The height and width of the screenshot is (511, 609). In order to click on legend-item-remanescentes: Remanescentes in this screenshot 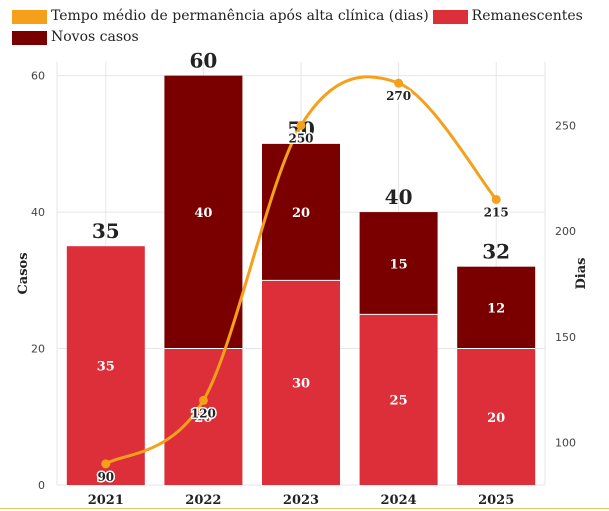, I will do `click(507, 16)`.